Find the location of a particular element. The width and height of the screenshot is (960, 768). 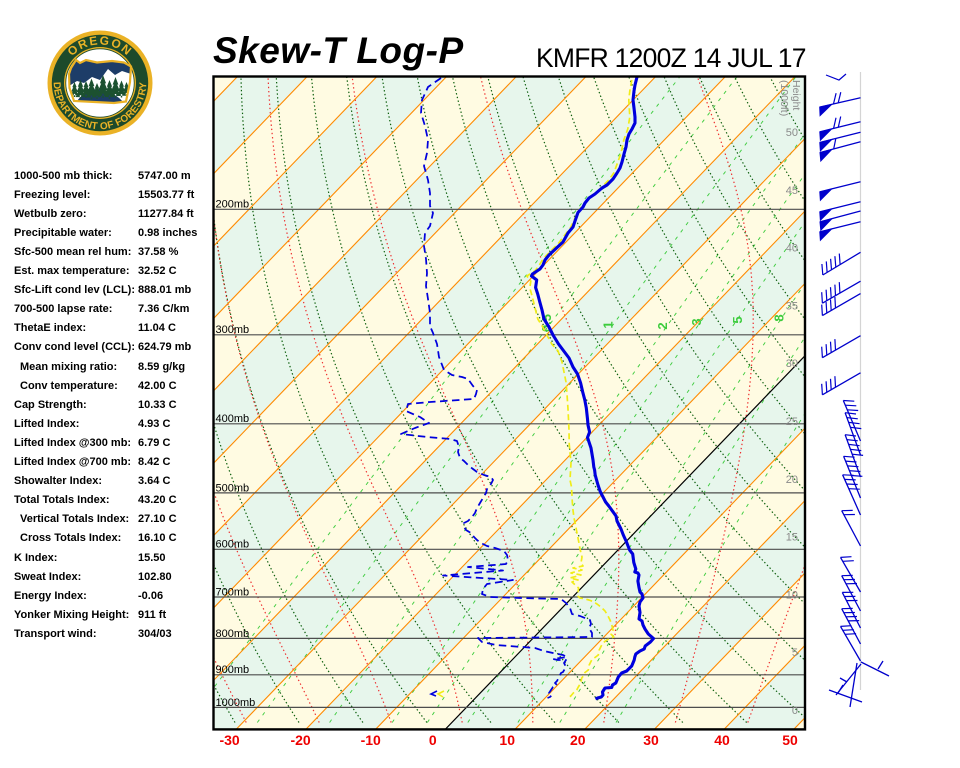

svg-text: 35 is located at coordinates (792, 306).